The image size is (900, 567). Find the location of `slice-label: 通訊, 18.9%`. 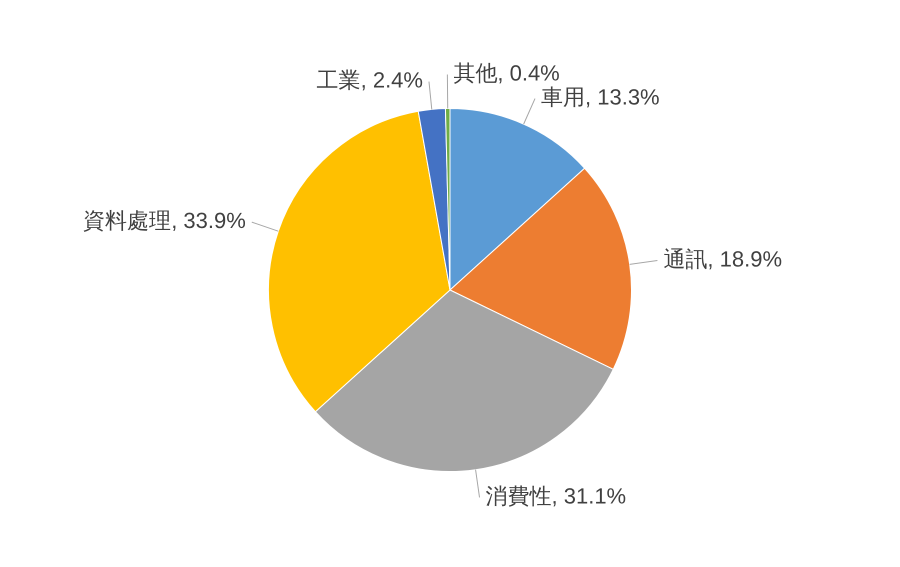

slice-label: 通訊, 18.9% is located at coordinates (722, 259).